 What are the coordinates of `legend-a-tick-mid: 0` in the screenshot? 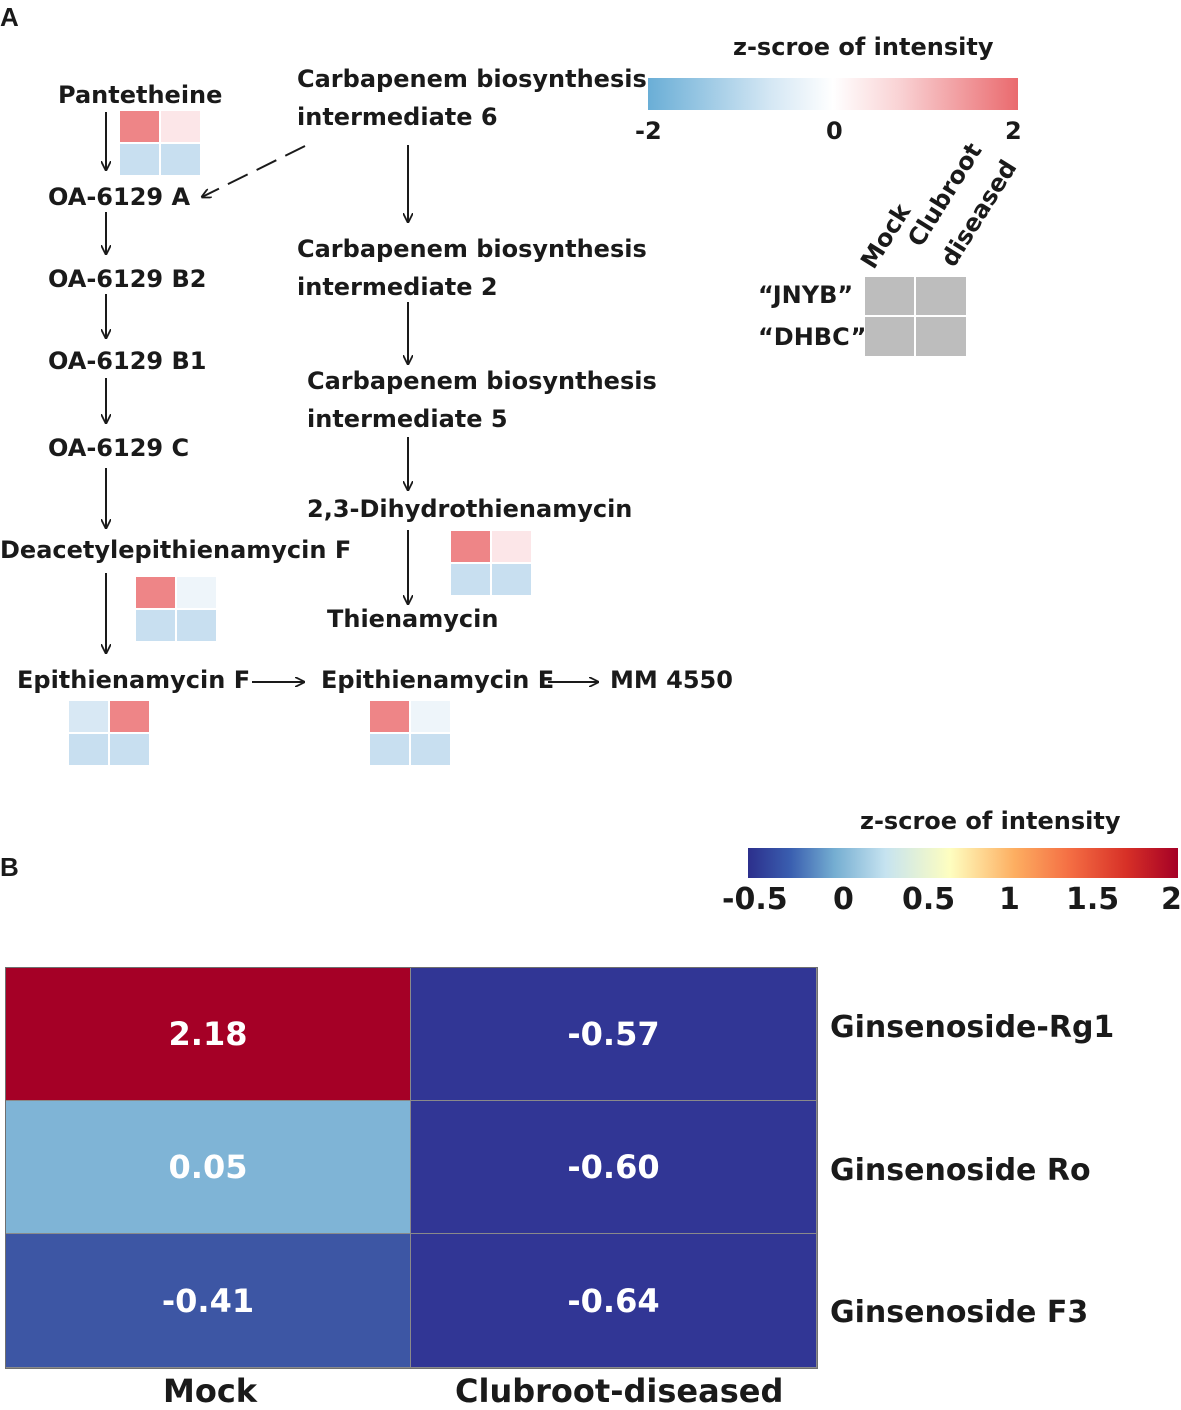 It's located at (834, 131).